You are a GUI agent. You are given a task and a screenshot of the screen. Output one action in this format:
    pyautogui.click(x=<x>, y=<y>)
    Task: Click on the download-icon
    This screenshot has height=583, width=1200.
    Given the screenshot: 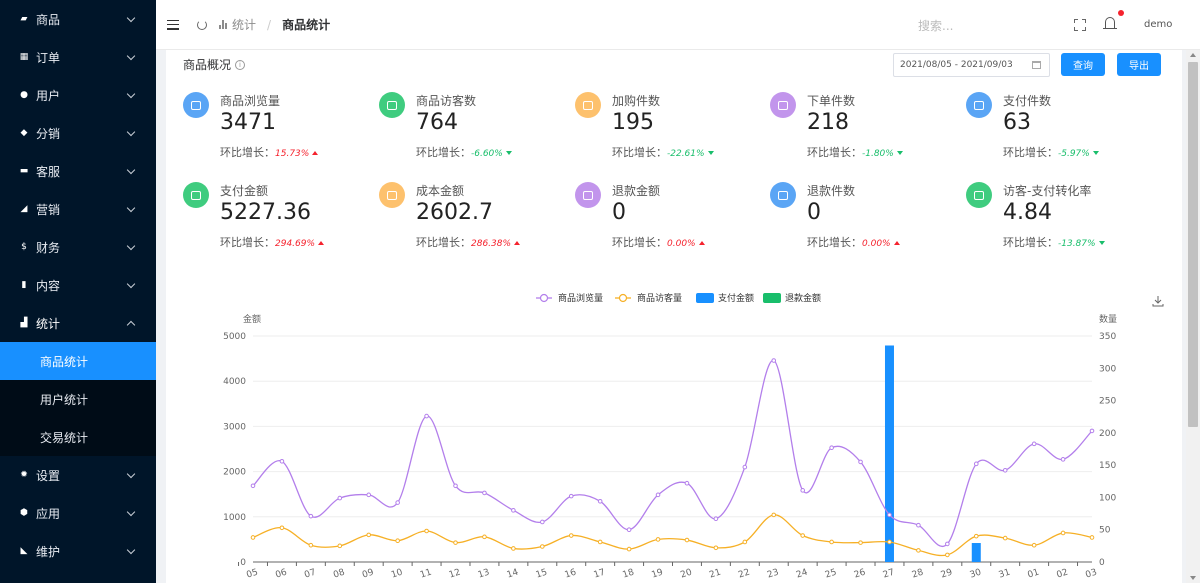 What is the action you would take?
    pyautogui.click(x=1158, y=301)
    